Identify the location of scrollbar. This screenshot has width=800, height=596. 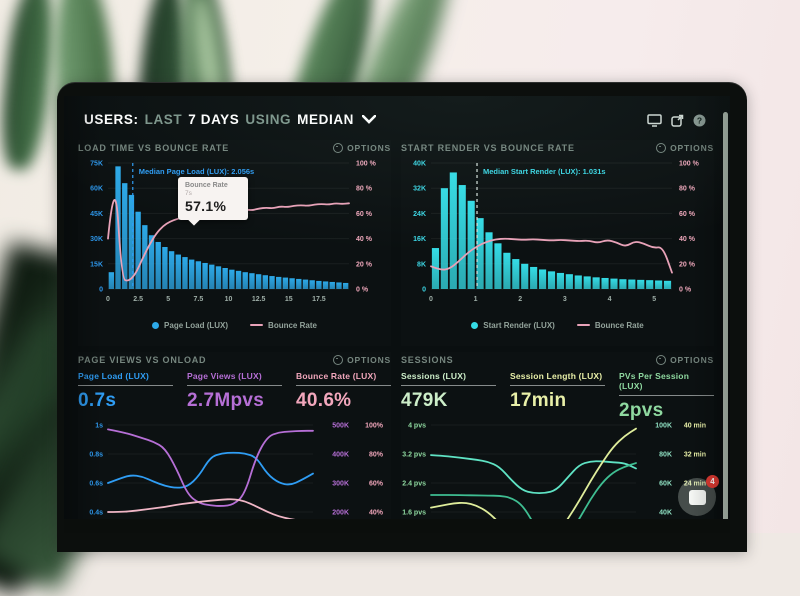
(725, 322).